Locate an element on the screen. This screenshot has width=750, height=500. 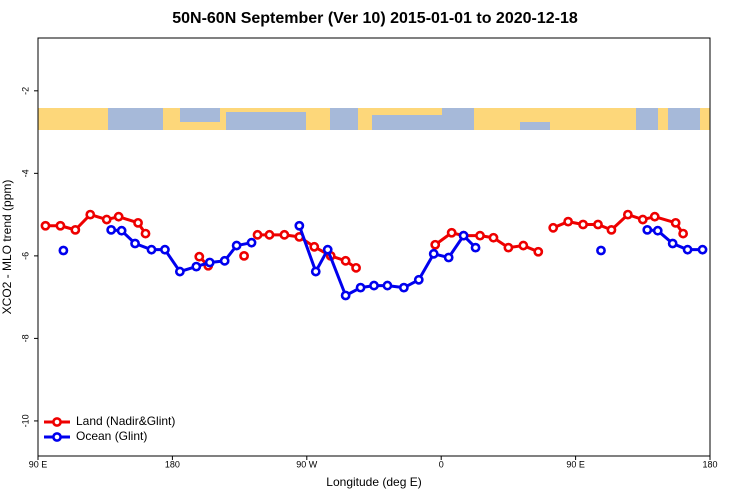
legend-label: Ocean (Glint) is located at coordinates (111, 436).